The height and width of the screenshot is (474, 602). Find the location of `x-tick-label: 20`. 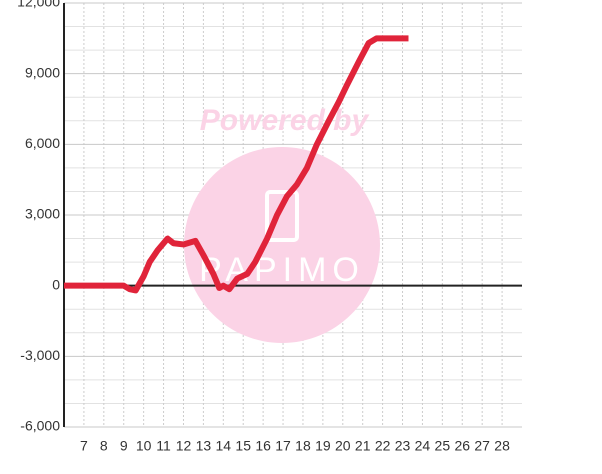

x-tick-label: 20 is located at coordinates (343, 446).